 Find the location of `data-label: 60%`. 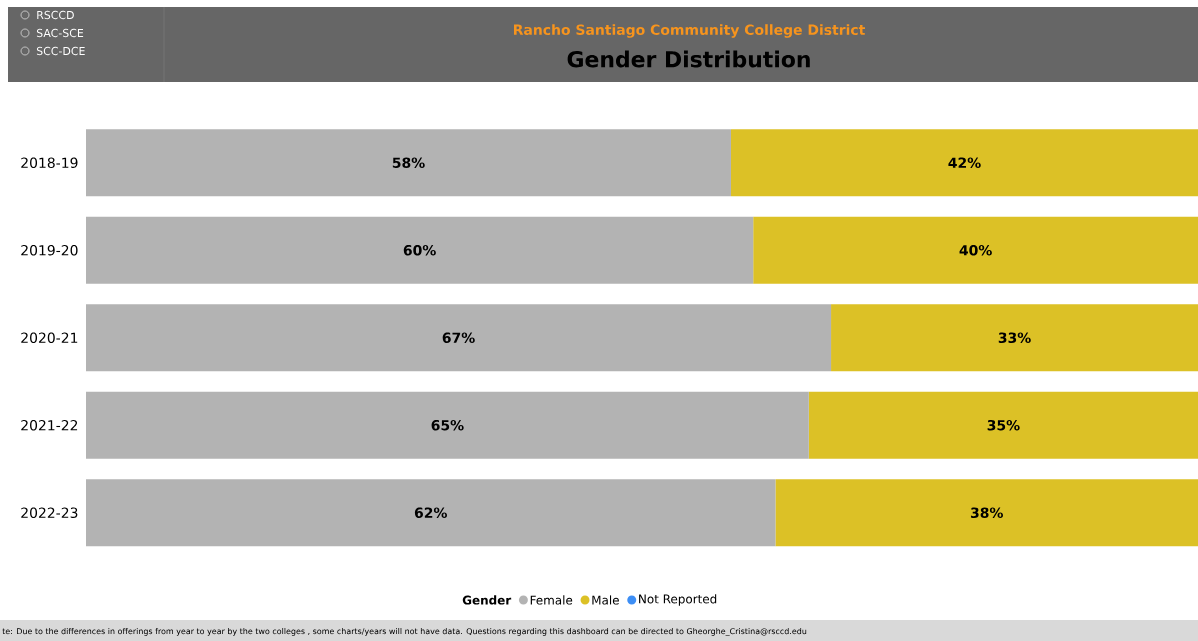

data-label: 60% is located at coordinates (419, 250).